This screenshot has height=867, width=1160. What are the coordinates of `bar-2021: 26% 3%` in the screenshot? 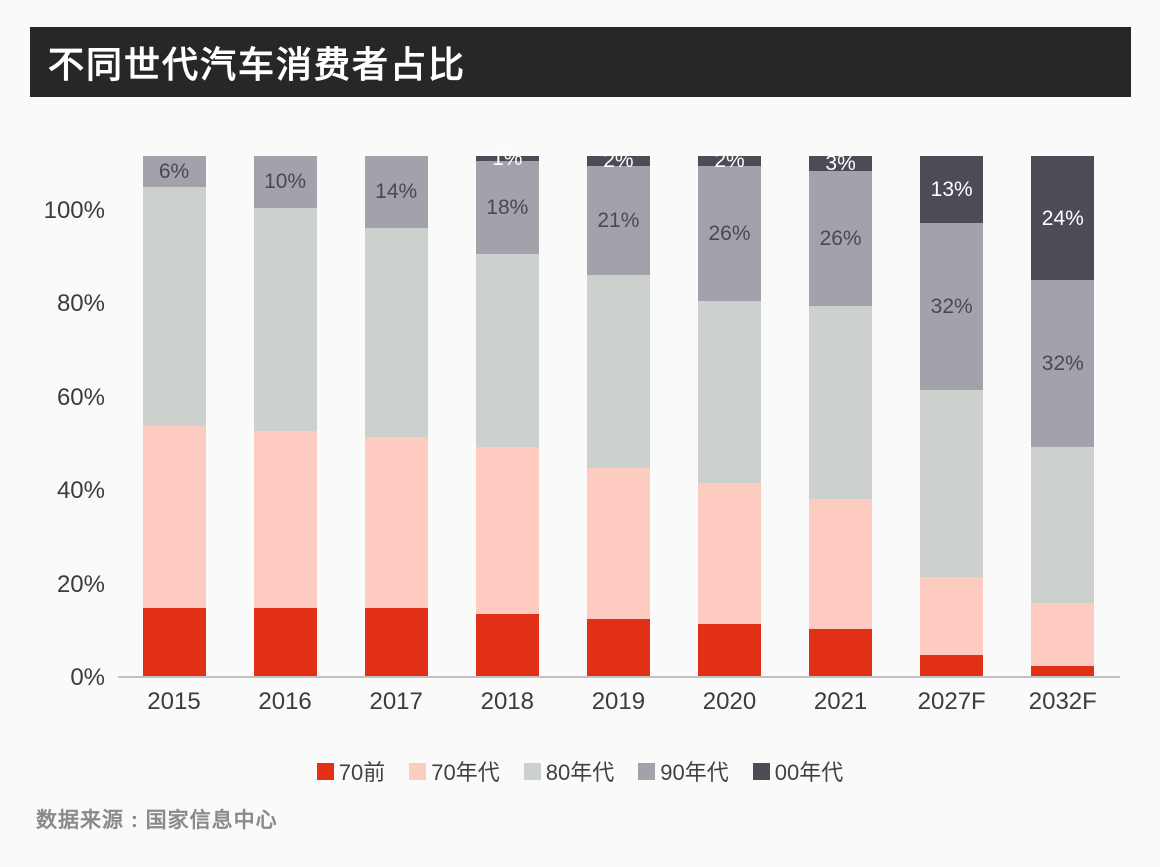 It's located at (841, 413).